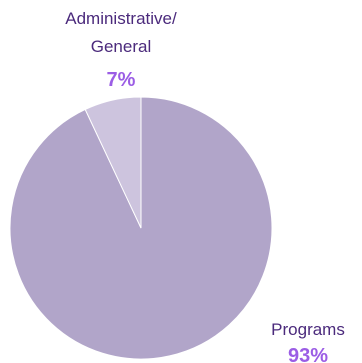 This screenshot has height=363, width=362. What do you see at coordinates (308, 329) in the screenshot?
I see `slice-label-programs: Programs` at bounding box center [308, 329].